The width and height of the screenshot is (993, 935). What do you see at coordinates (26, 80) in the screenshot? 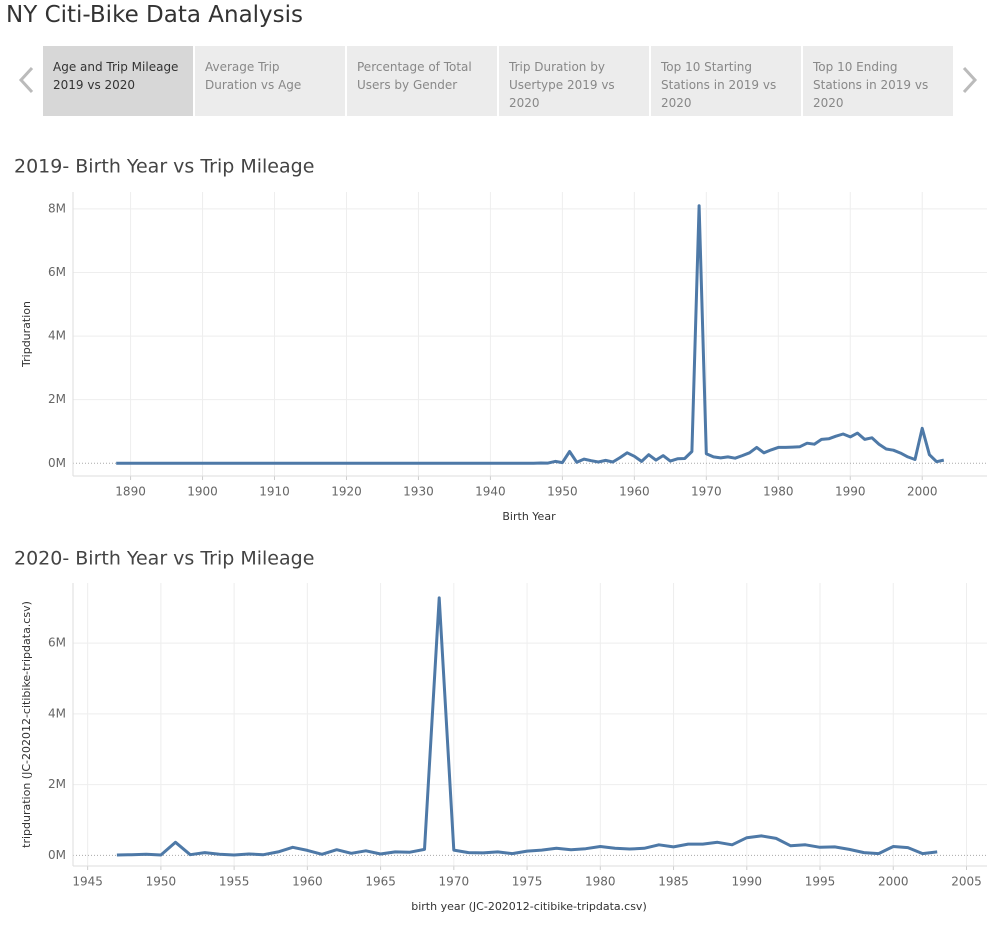
I see `prev-arrow` at bounding box center [26, 80].